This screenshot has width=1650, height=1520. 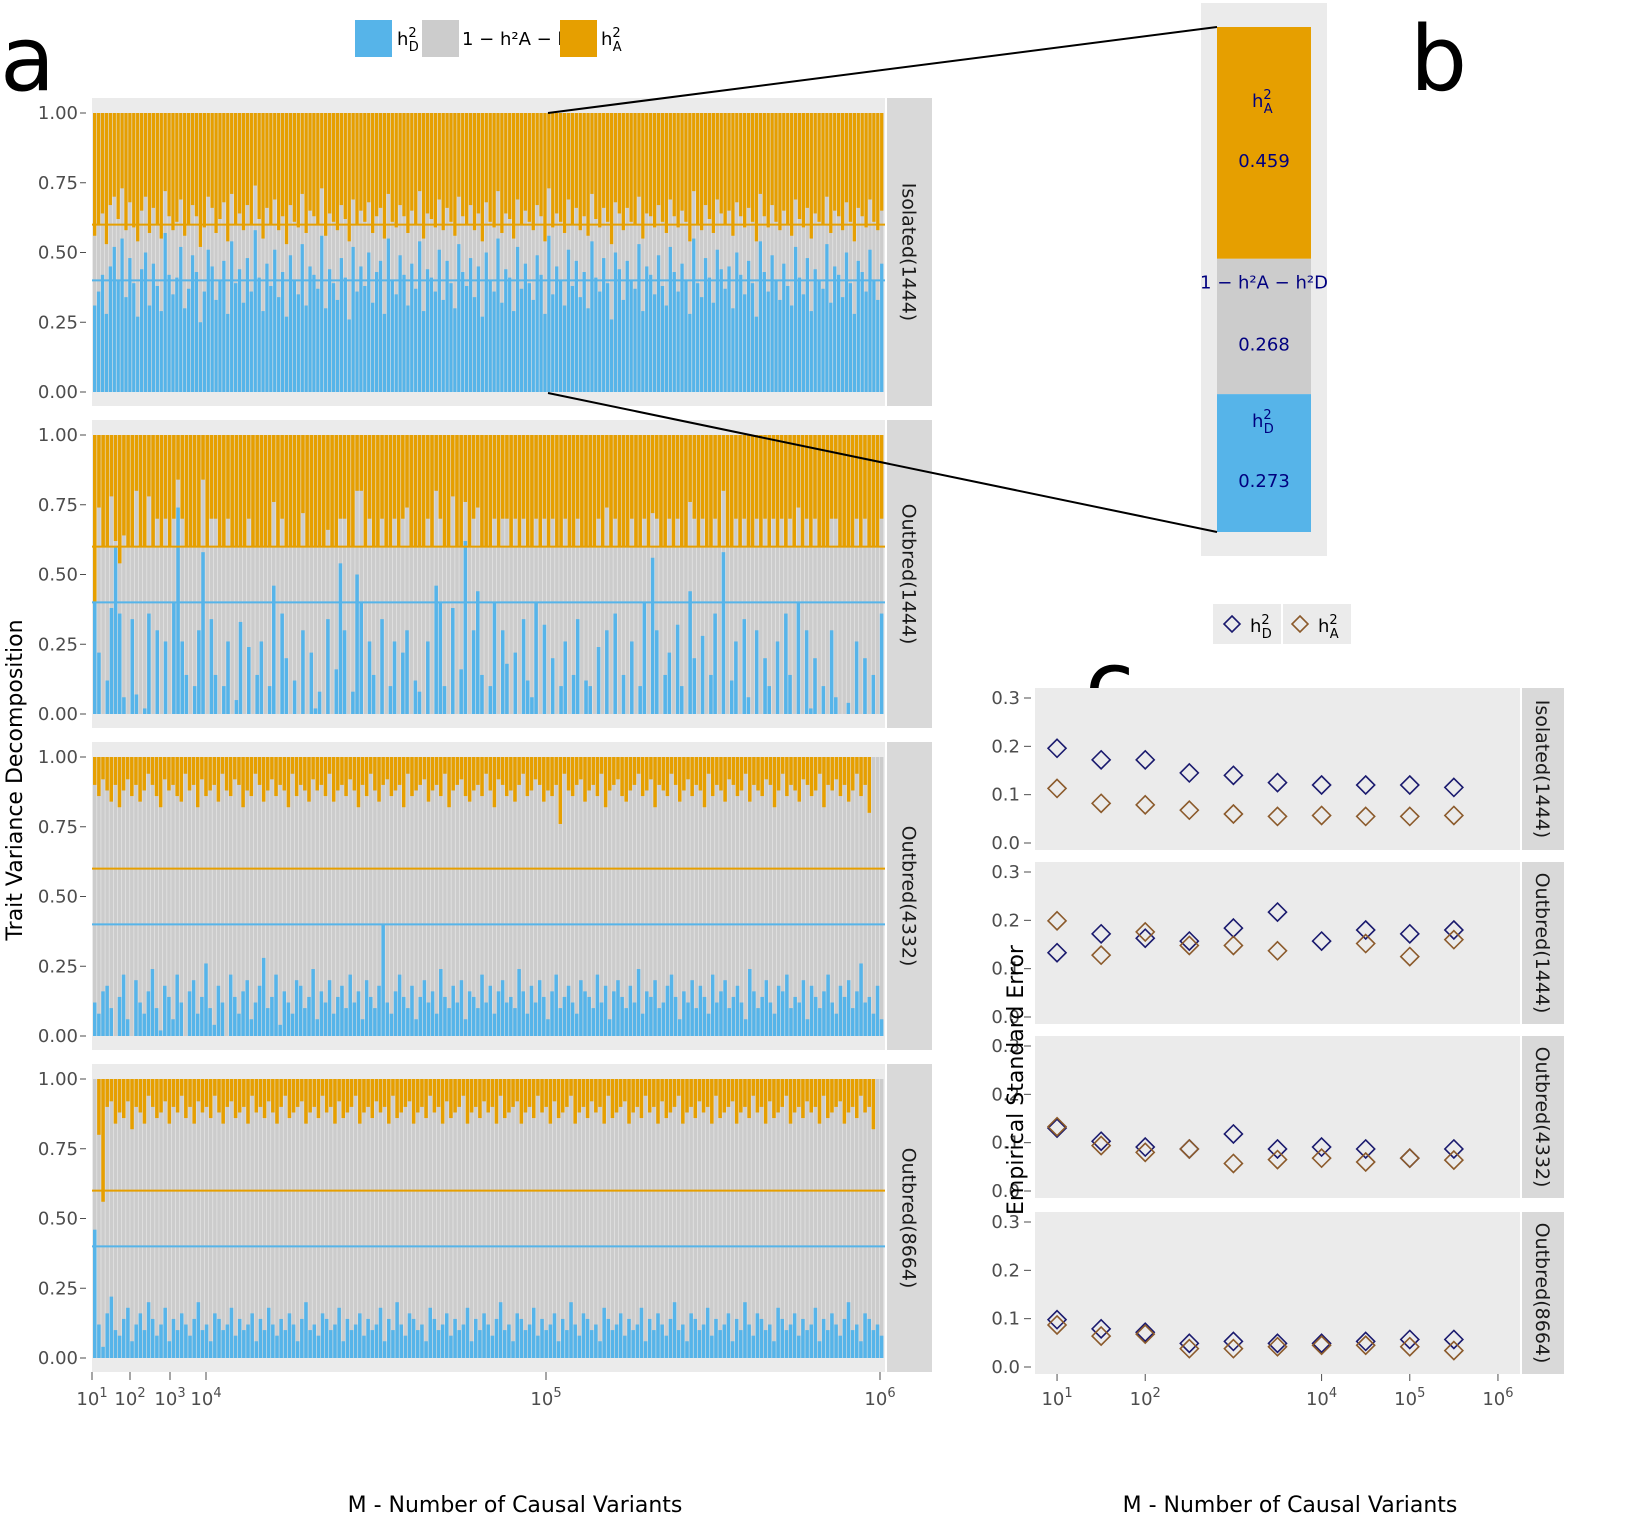 What do you see at coordinates (181, 1393) in the screenshot?
I see `tick-exp: 3` at bounding box center [181, 1393].